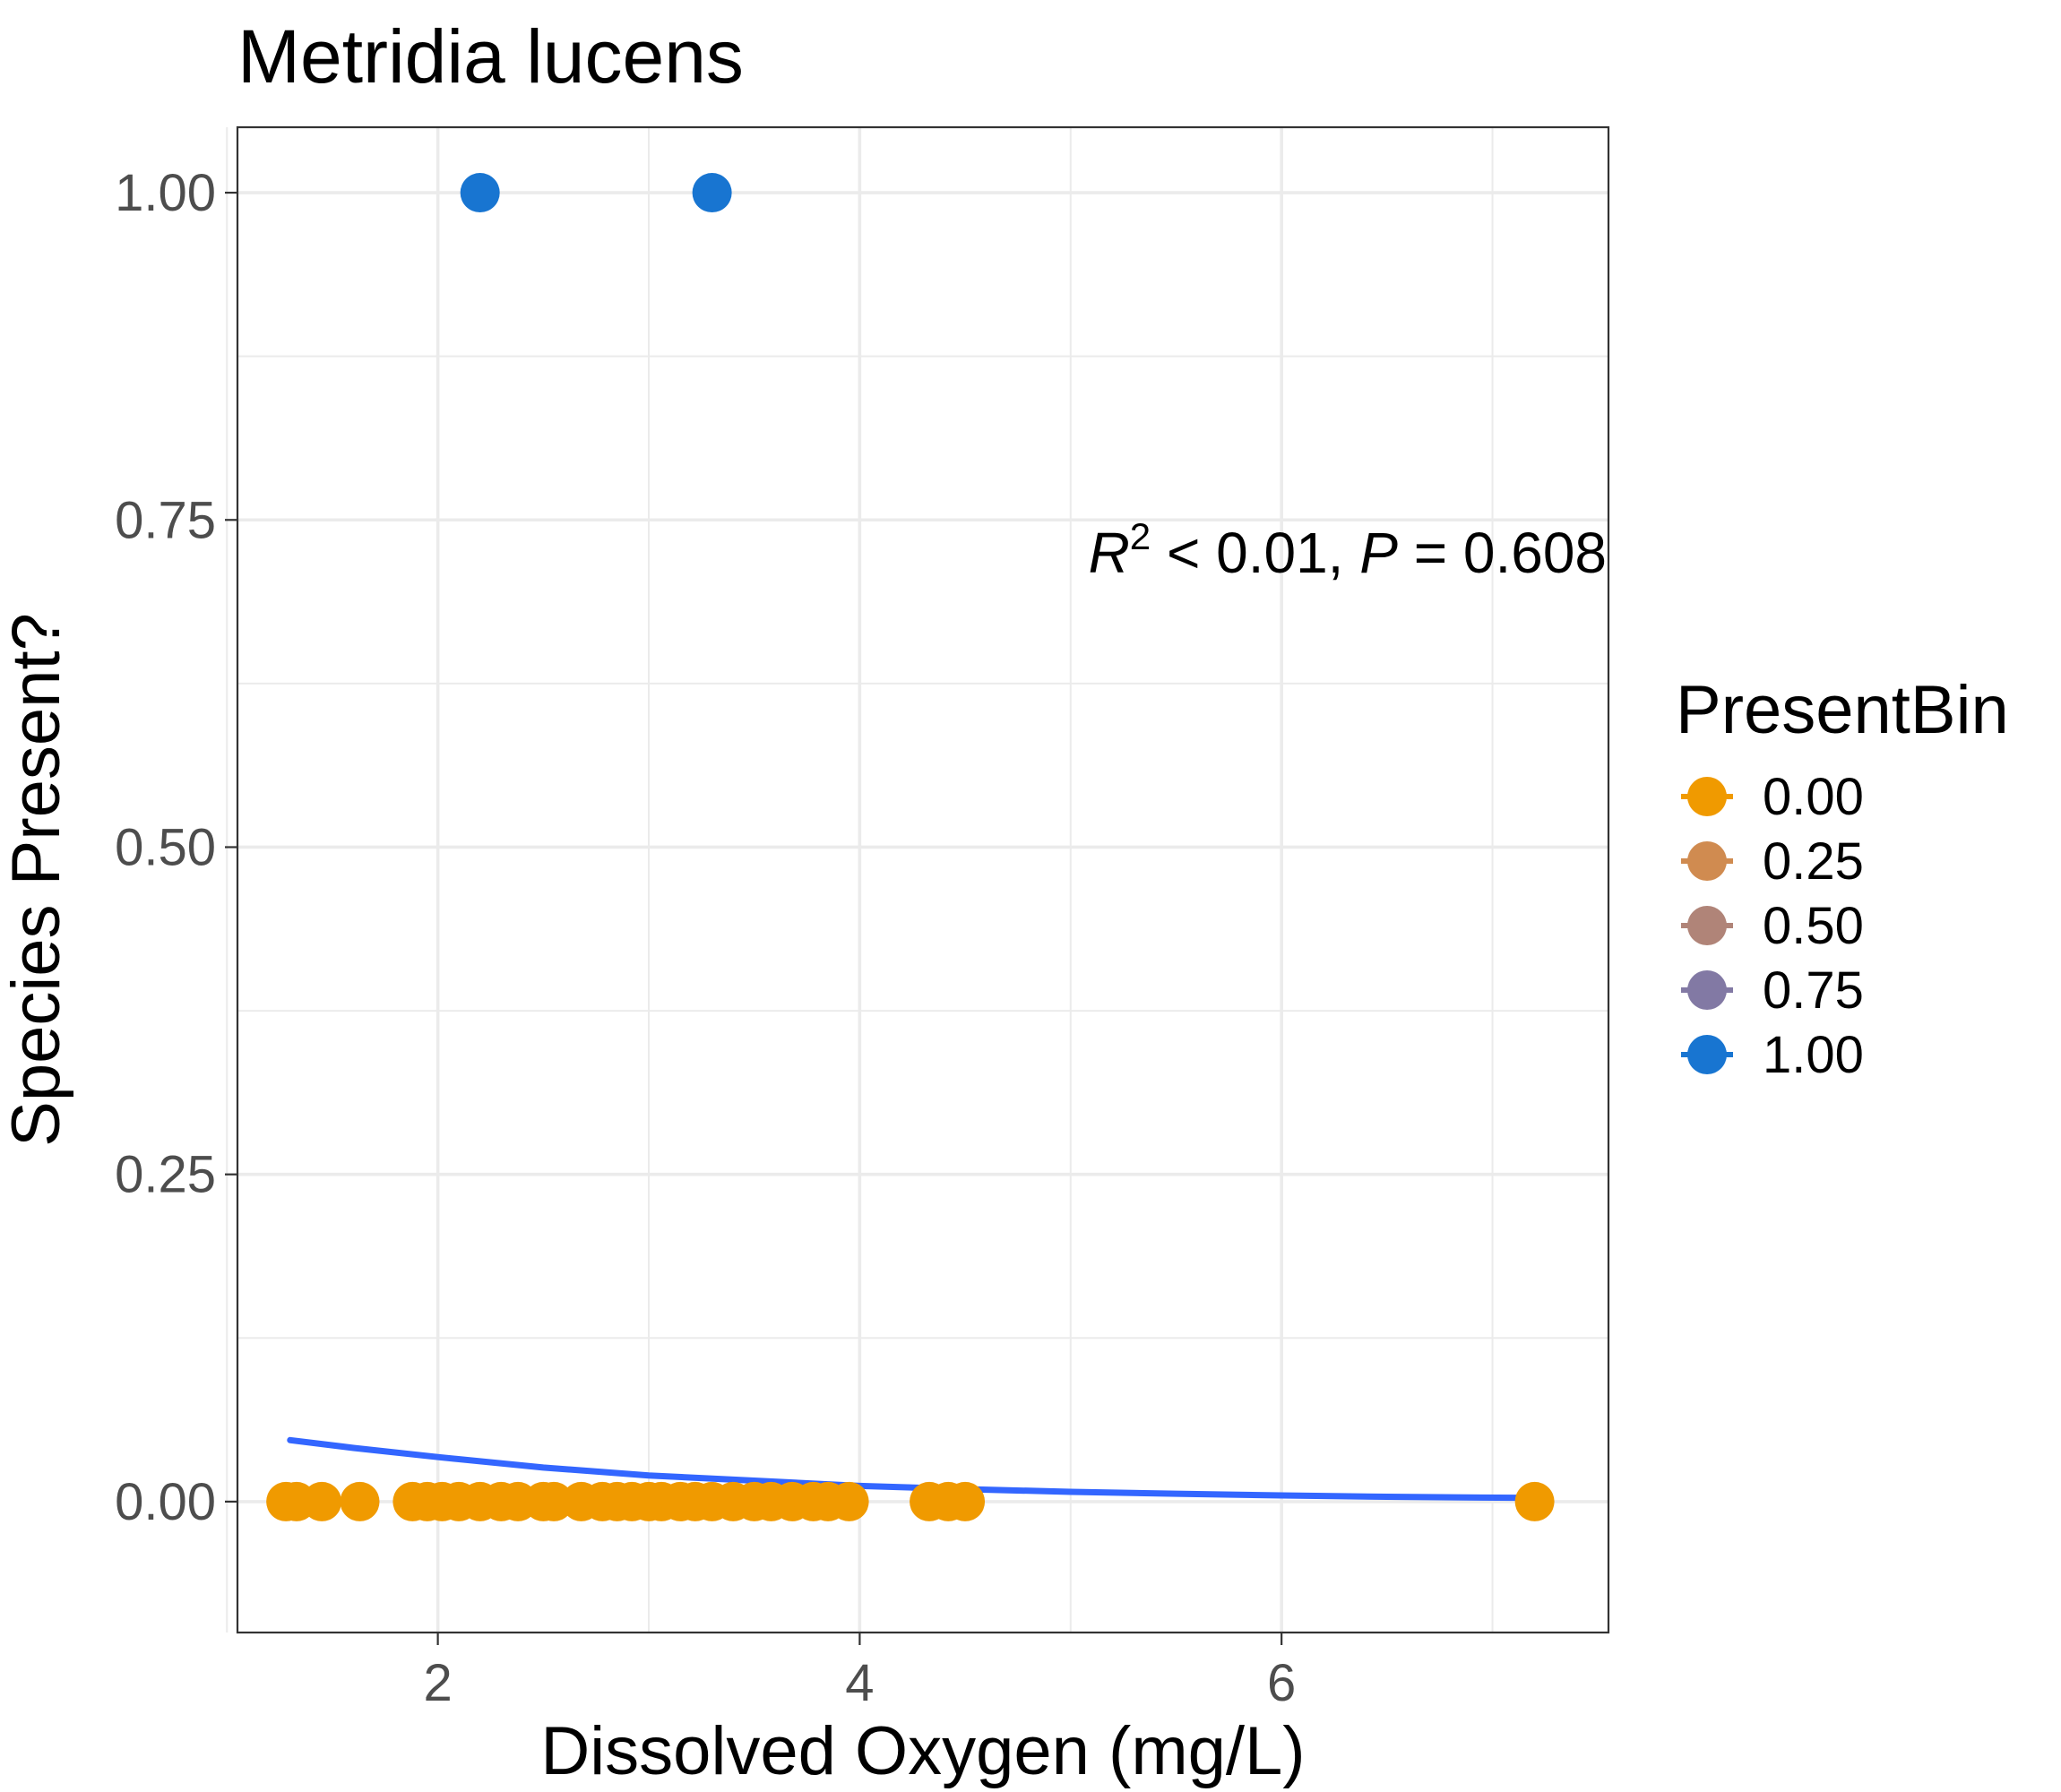 The width and height of the screenshot is (2061, 1792). I want to click on stats-annotation-text: R2 < 0.01, P = 0.608, so click(1348, 550).